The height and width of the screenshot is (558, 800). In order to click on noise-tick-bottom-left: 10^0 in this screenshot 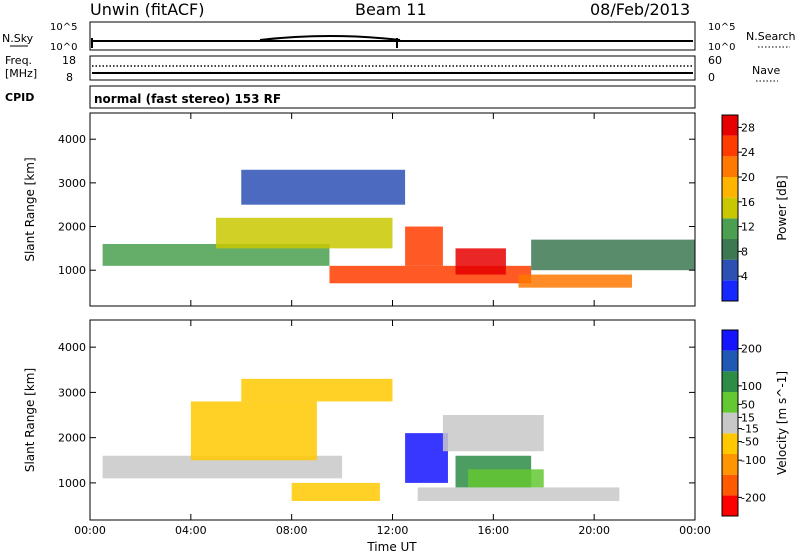, I will do `click(63, 47)`.